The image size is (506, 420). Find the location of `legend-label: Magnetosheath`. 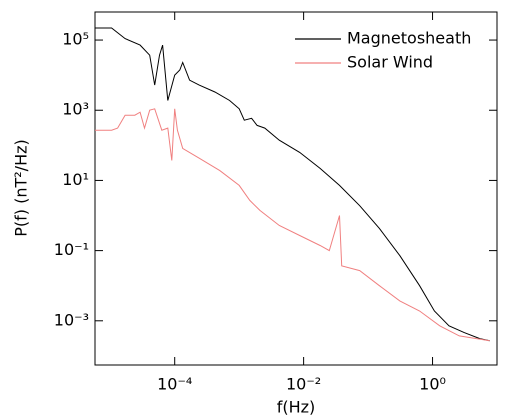

legend-label: Magnetosheath is located at coordinates (409, 38).